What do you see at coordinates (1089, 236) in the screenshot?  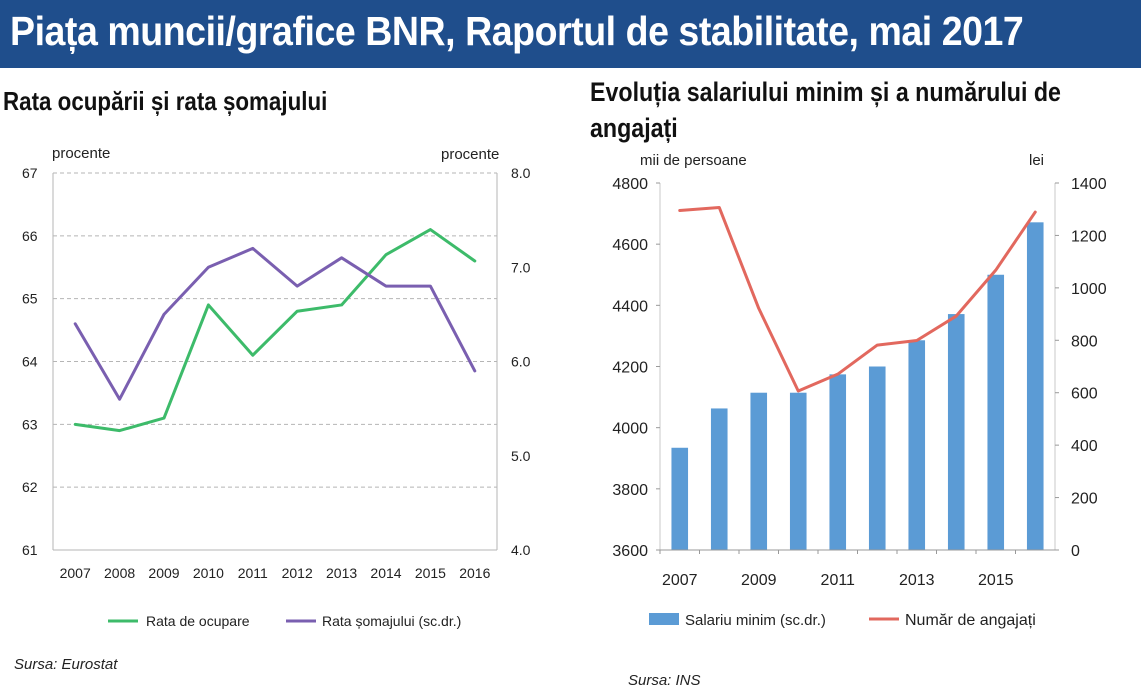 I see `right-chart-y2-tick-label: 1200` at bounding box center [1089, 236].